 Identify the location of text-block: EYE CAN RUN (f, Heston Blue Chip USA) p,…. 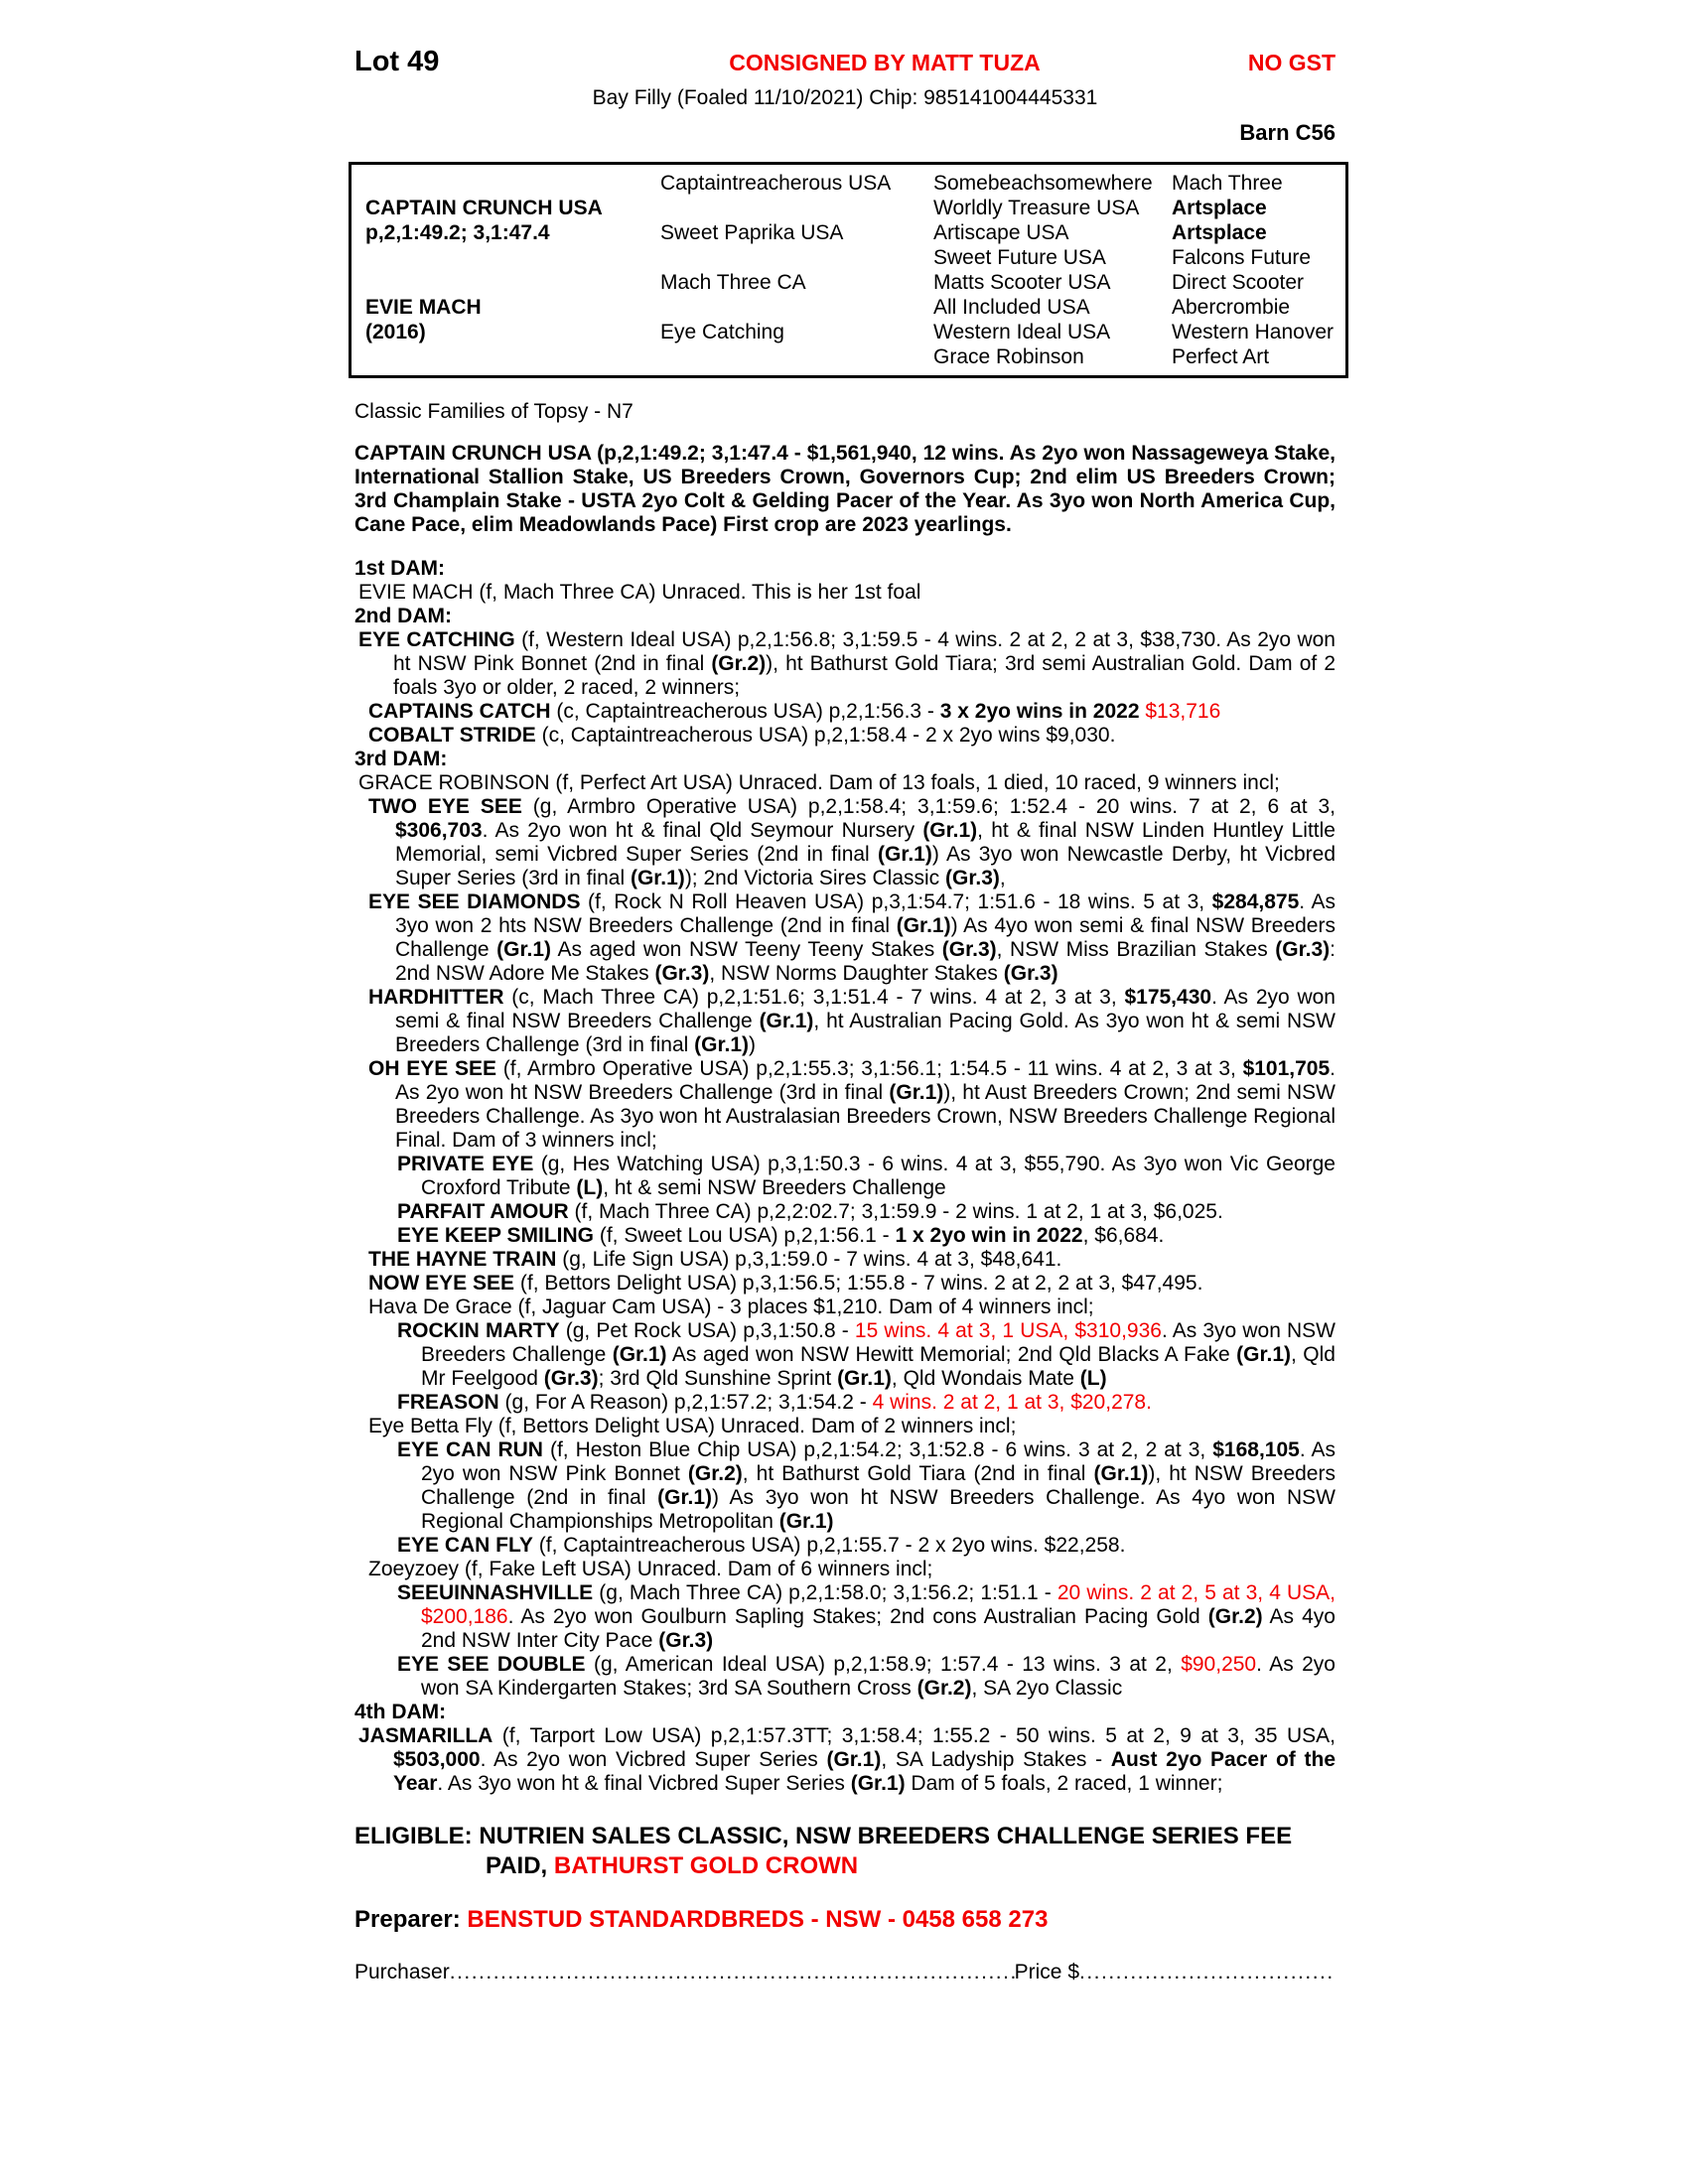
(866, 1485).